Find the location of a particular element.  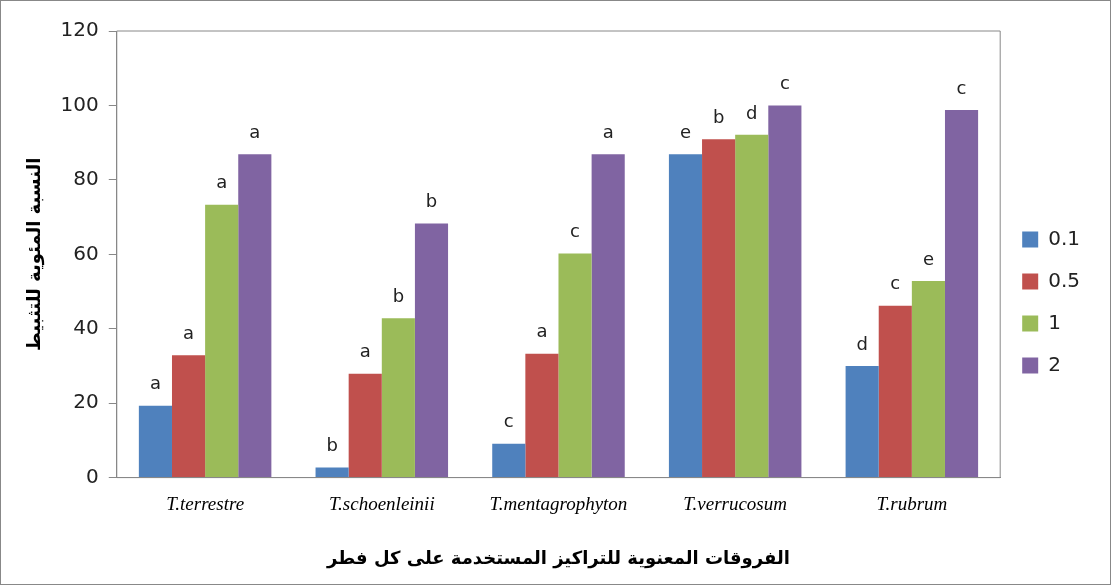

y-tick-label: 100 is located at coordinates (79, 103).